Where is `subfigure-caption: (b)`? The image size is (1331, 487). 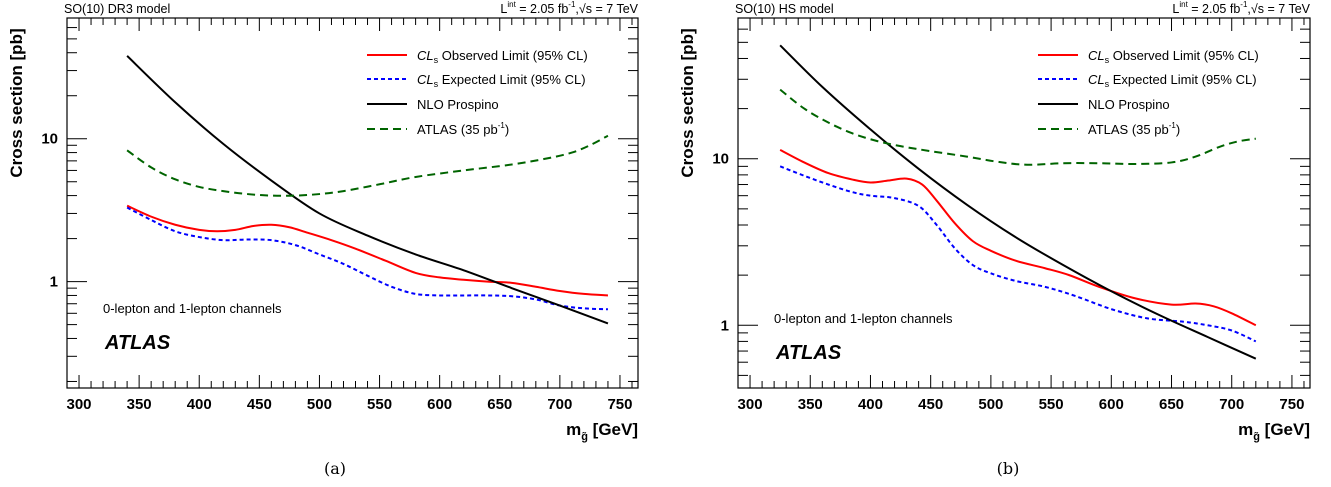
subfigure-caption: (b) is located at coordinates (1008, 468).